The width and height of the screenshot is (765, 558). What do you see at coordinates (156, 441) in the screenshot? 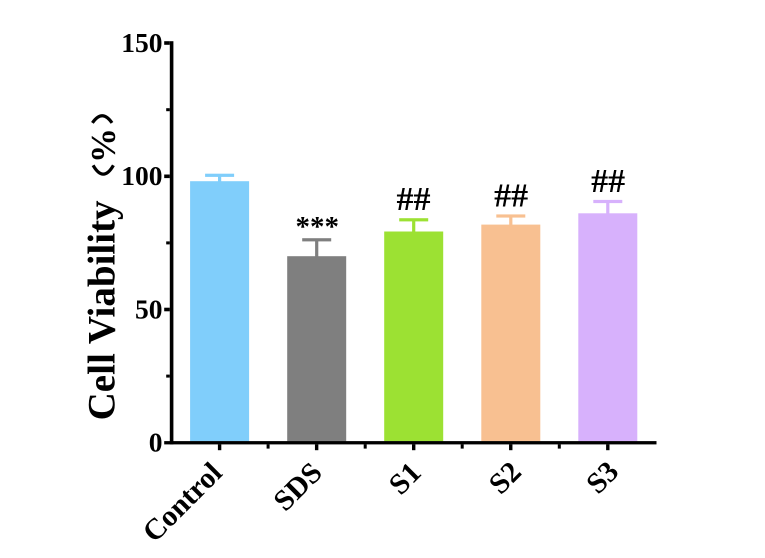
I see `svg-text: 0` at bounding box center [156, 441].